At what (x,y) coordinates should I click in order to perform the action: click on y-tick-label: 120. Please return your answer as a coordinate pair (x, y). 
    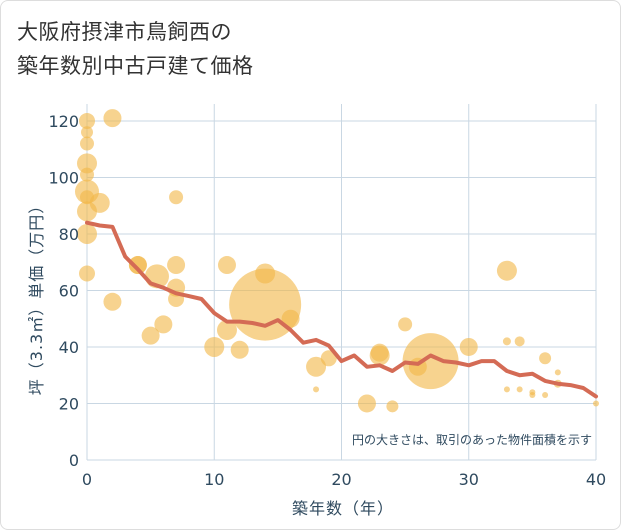
    Looking at the image, I should click on (63, 121).